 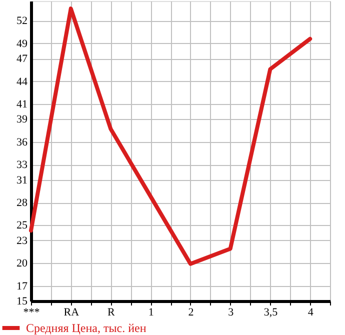 I want to click on y-tick-label: 36, so click(x=22, y=142).